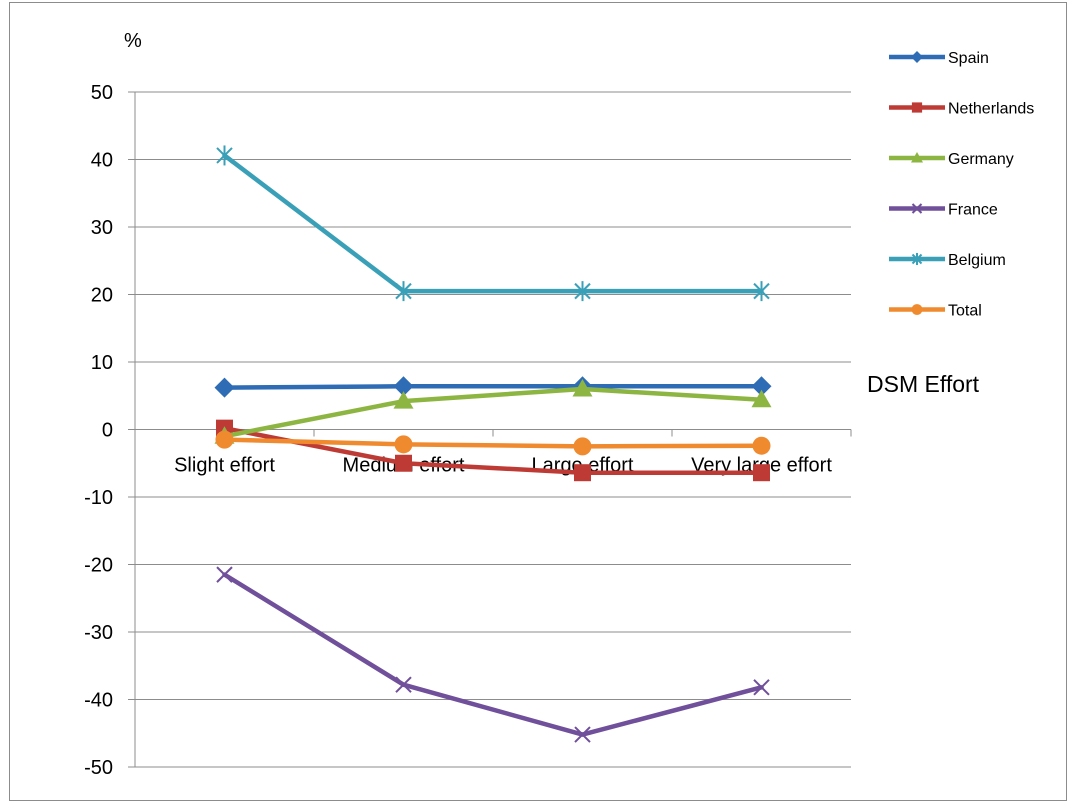 This screenshot has width=1068, height=805. Describe the element at coordinates (943, 210) in the screenshot. I see `legend-item-france: France` at that location.